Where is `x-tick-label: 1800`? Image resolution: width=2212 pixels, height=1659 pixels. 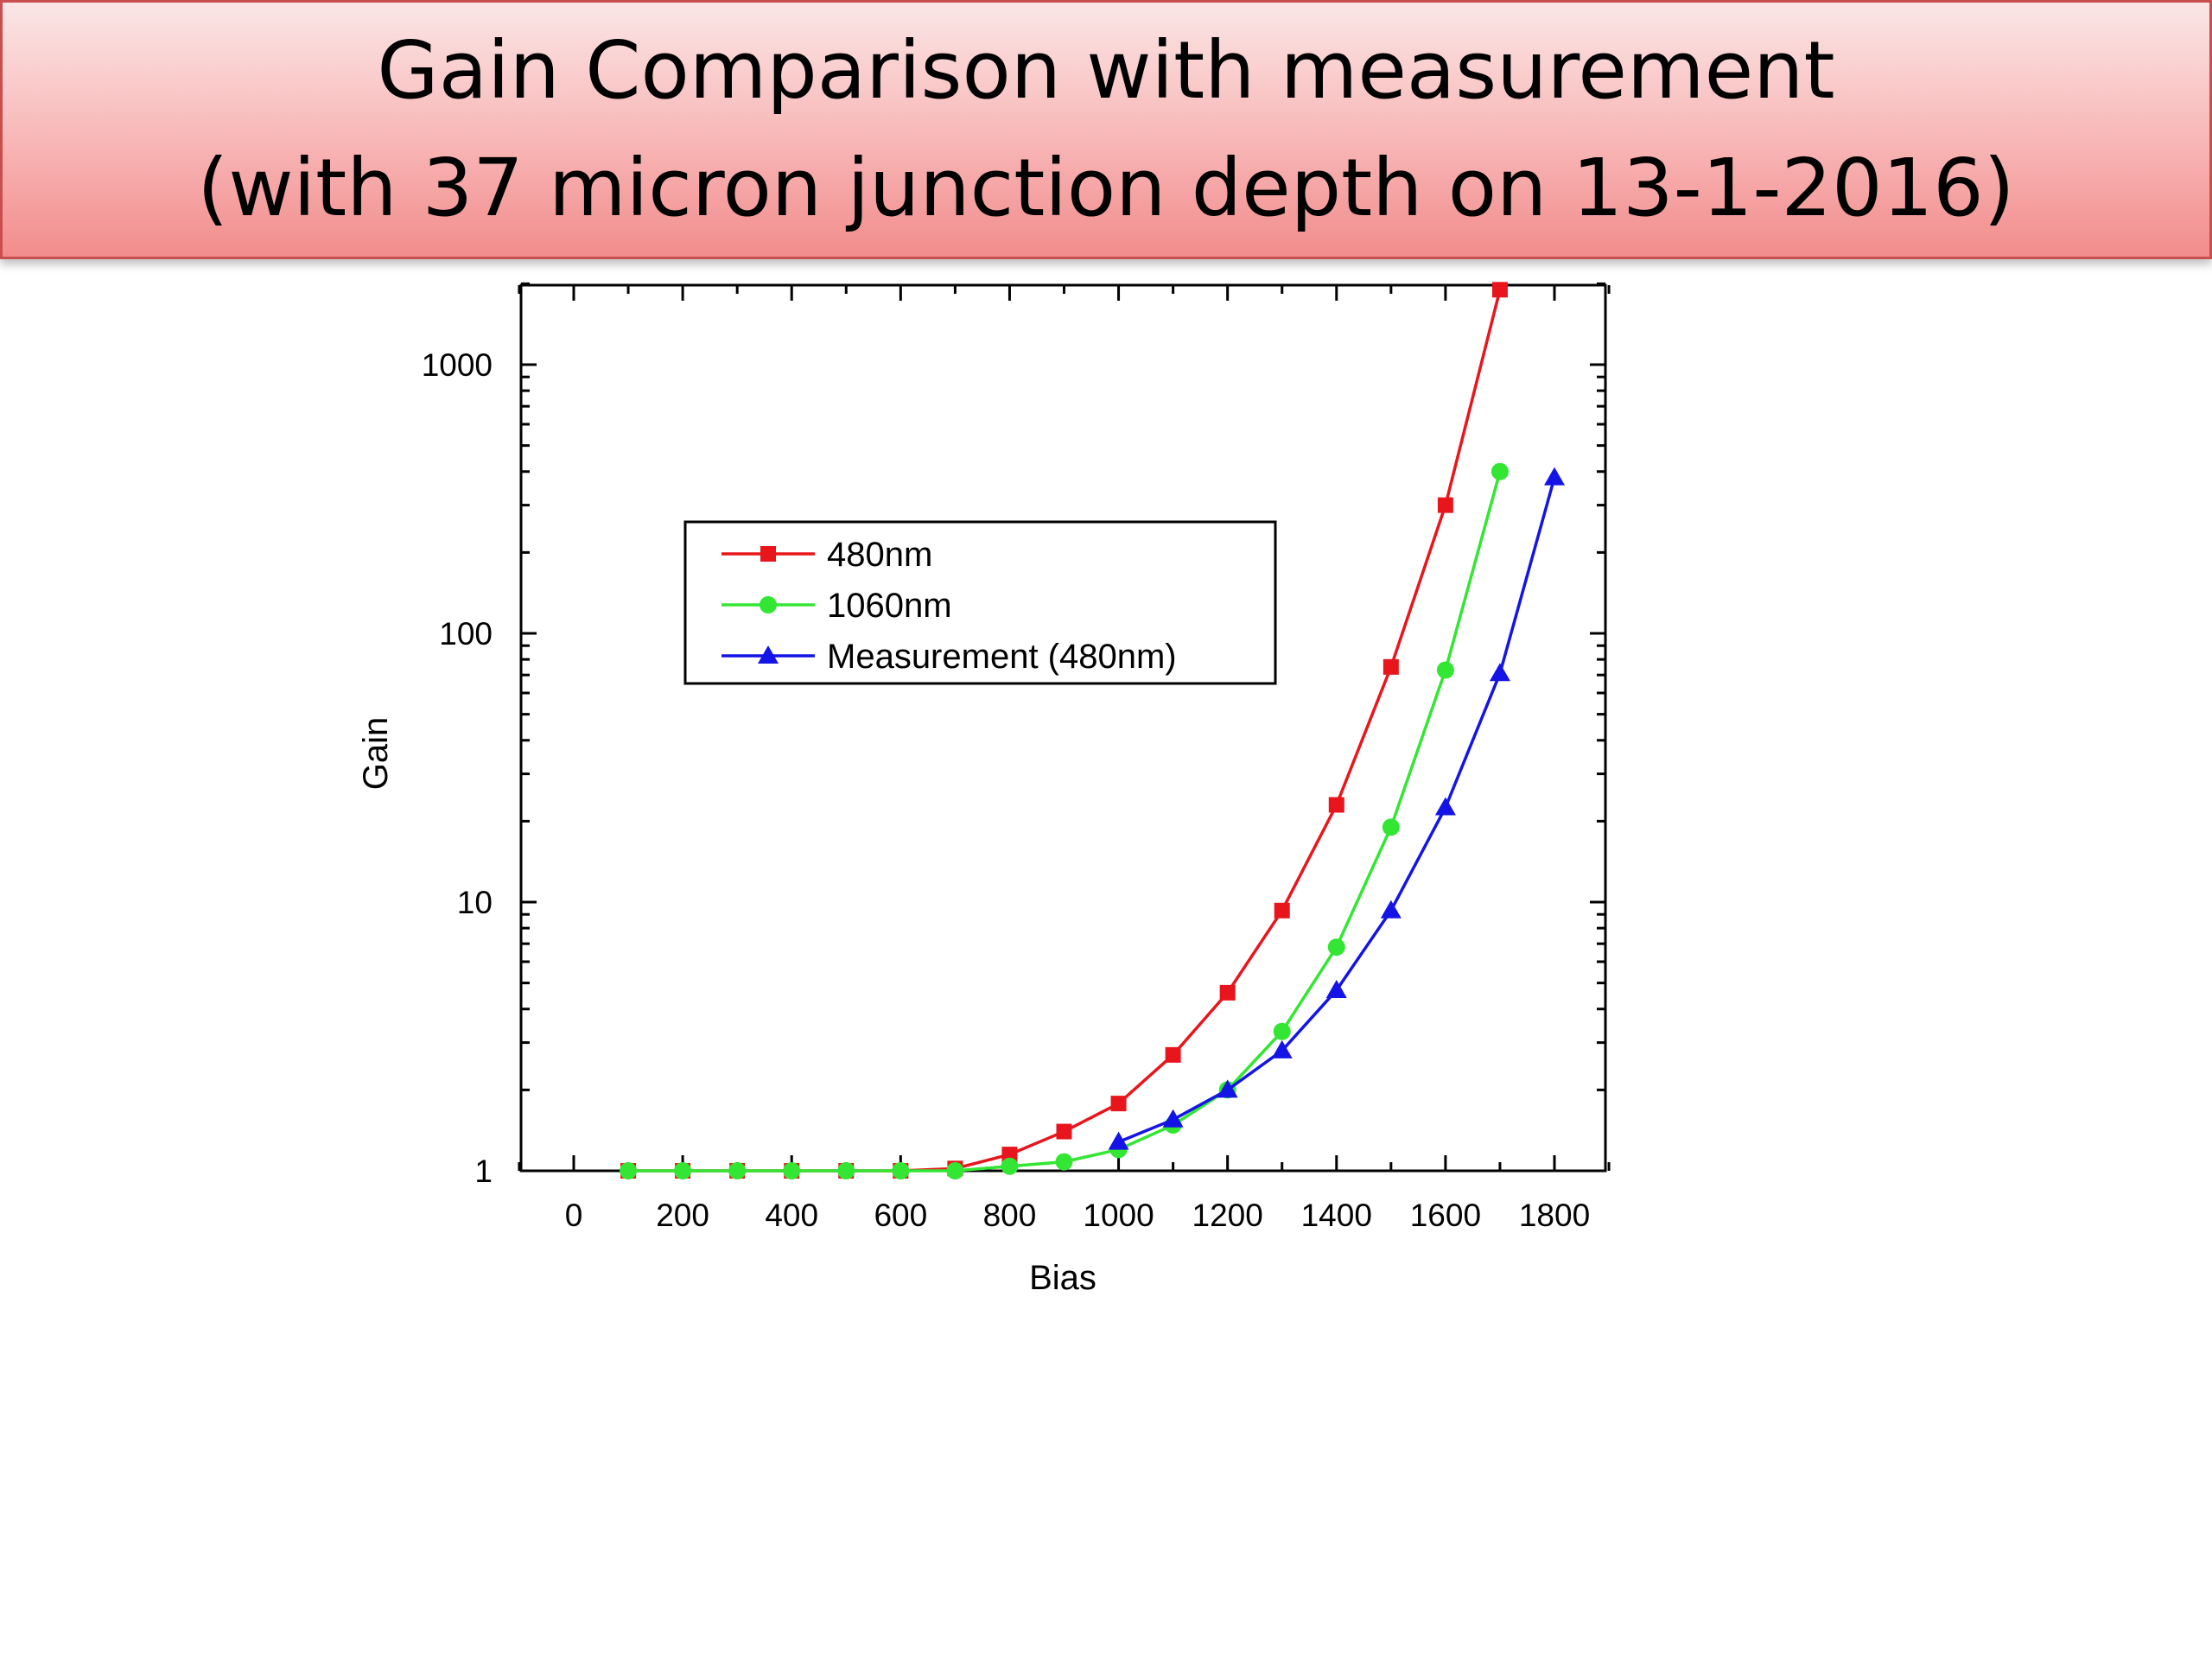
x-tick-label: 1800 is located at coordinates (1554, 1215).